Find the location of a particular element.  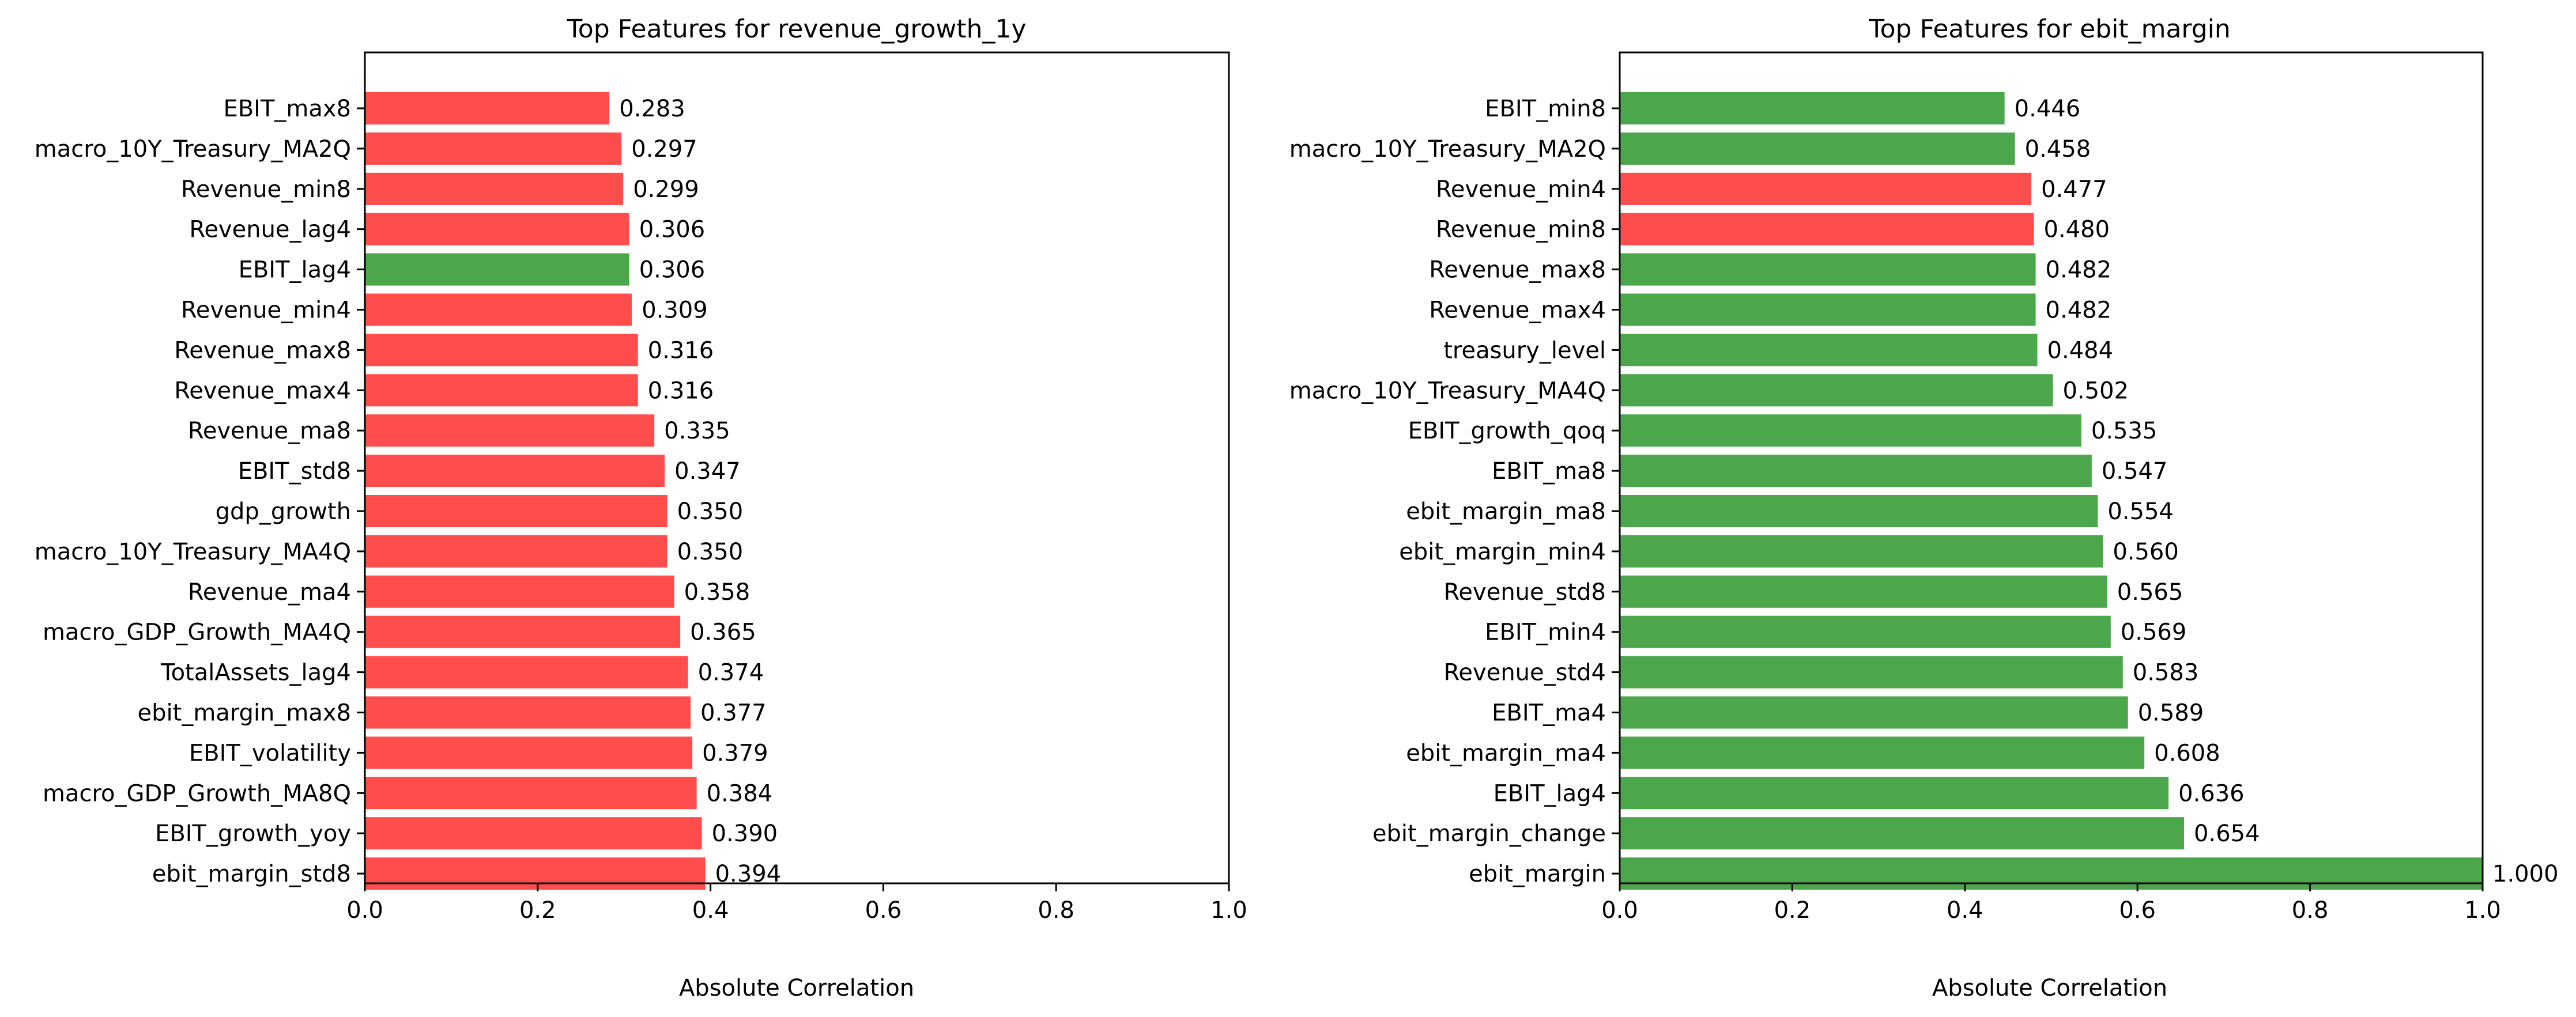

category-label: Revenue_std8 is located at coordinates (1524, 592).